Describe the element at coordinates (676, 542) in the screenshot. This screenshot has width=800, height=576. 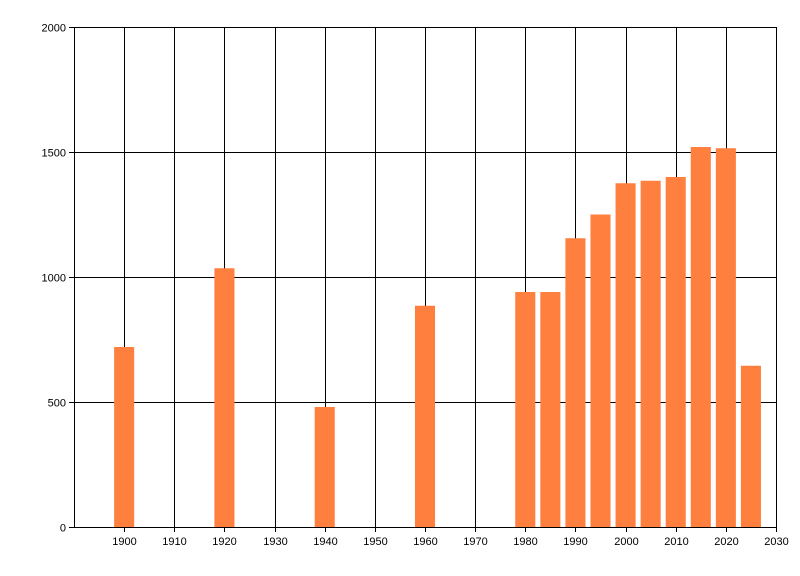
I see `x-tick-label: 2010` at that location.